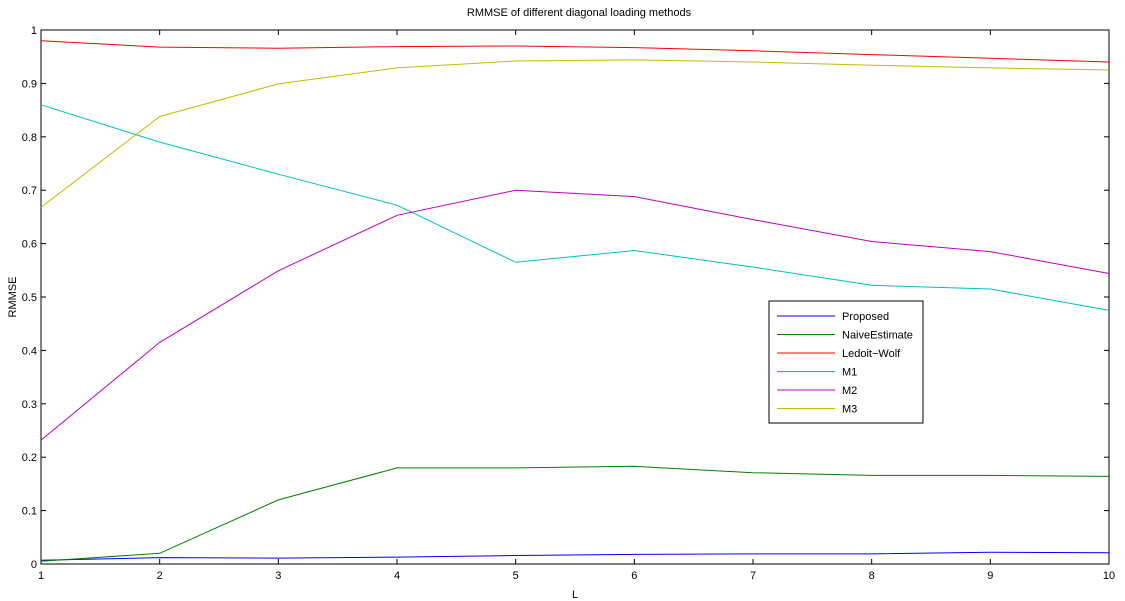 The height and width of the screenshot is (601, 1125). Describe the element at coordinates (877, 336) in the screenshot. I see `legend-label-naiveestimate: NaiveEstimate` at that location.